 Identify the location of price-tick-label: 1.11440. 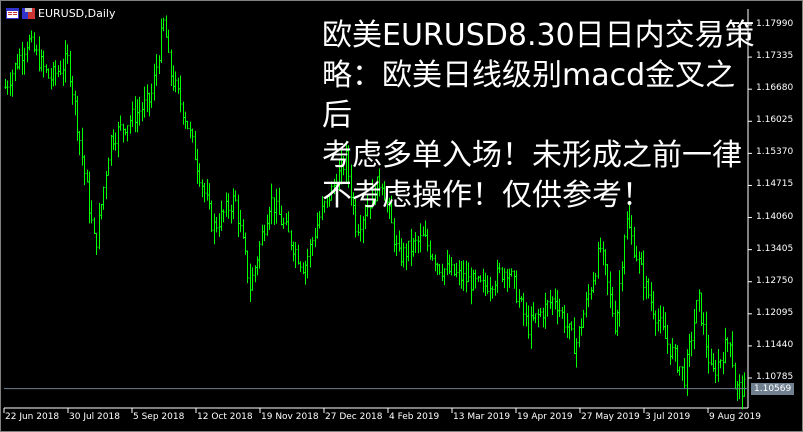
(775, 344).